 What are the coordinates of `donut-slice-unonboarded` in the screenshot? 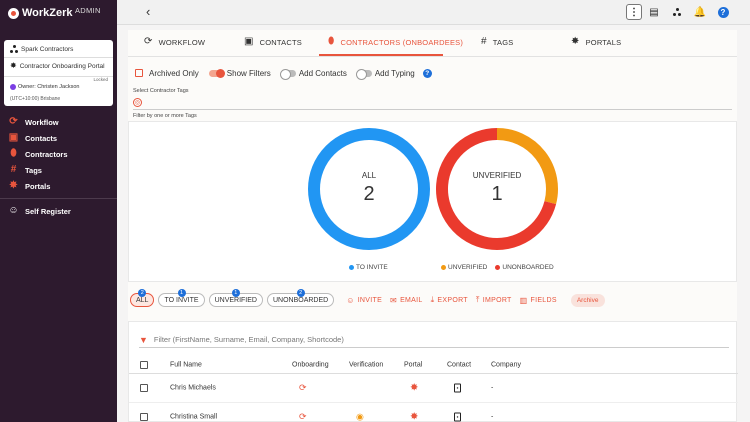 It's located at (496, 189).